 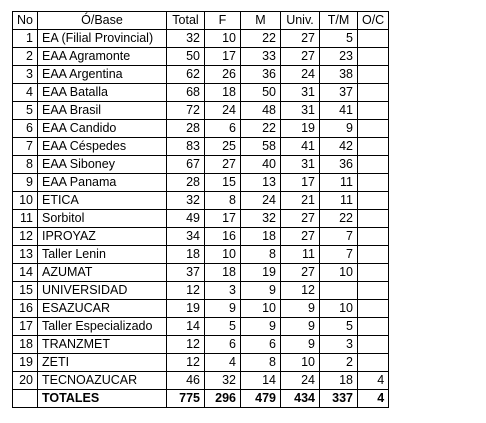 What do you see at coordinates (101, 74) in the screenshot?
I see `cell-name: EAA Argentina` at bounding box center [101, 74].